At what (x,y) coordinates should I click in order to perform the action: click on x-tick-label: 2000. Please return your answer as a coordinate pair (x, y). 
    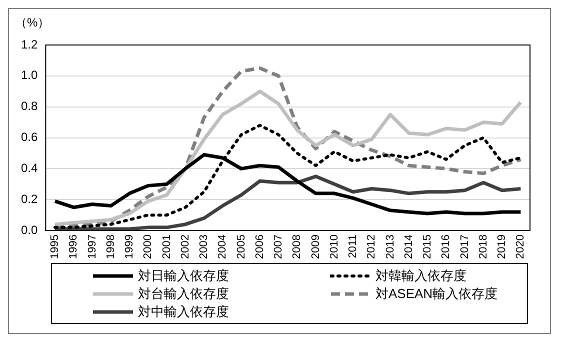
    Looking at the image, I should click on (148, 247).